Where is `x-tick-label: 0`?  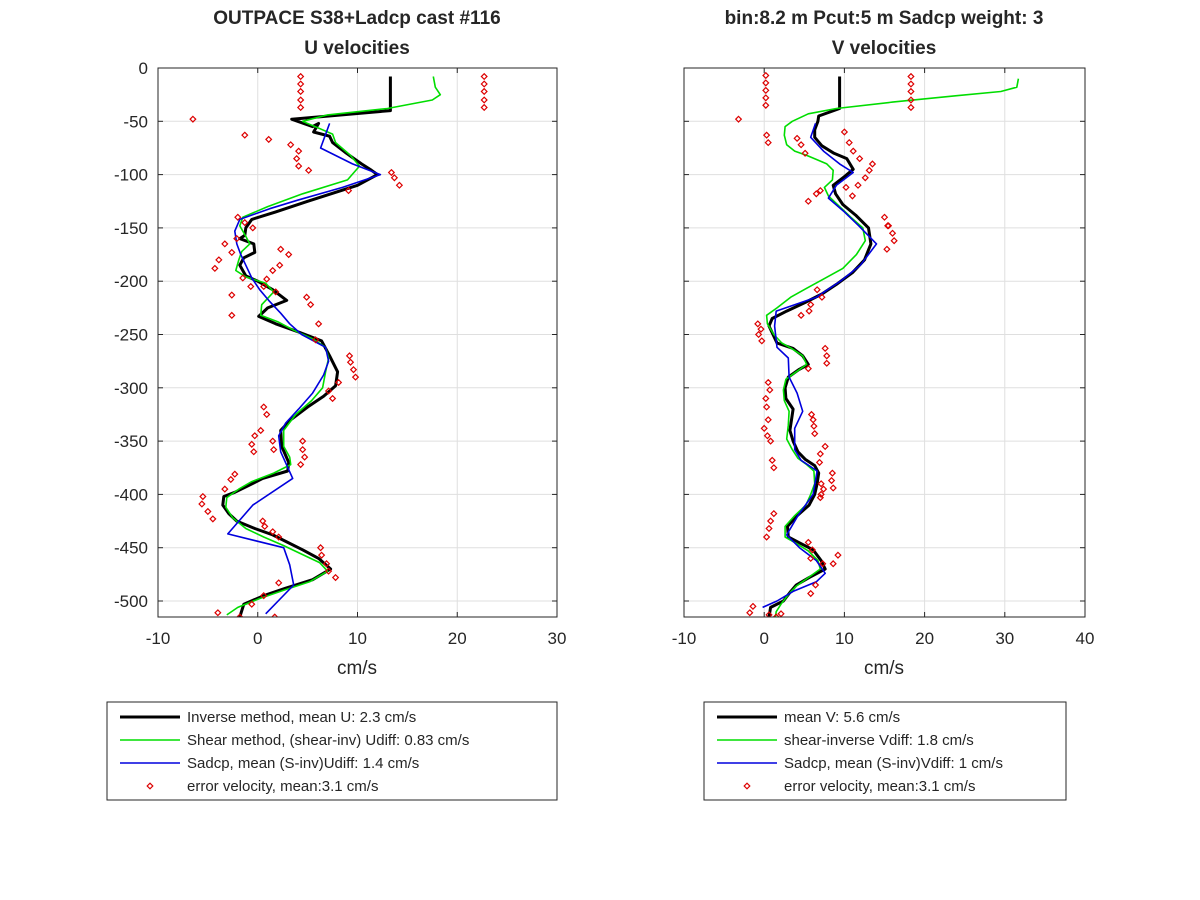 x-tick-label: 0 is located at coordinates (763, 638).